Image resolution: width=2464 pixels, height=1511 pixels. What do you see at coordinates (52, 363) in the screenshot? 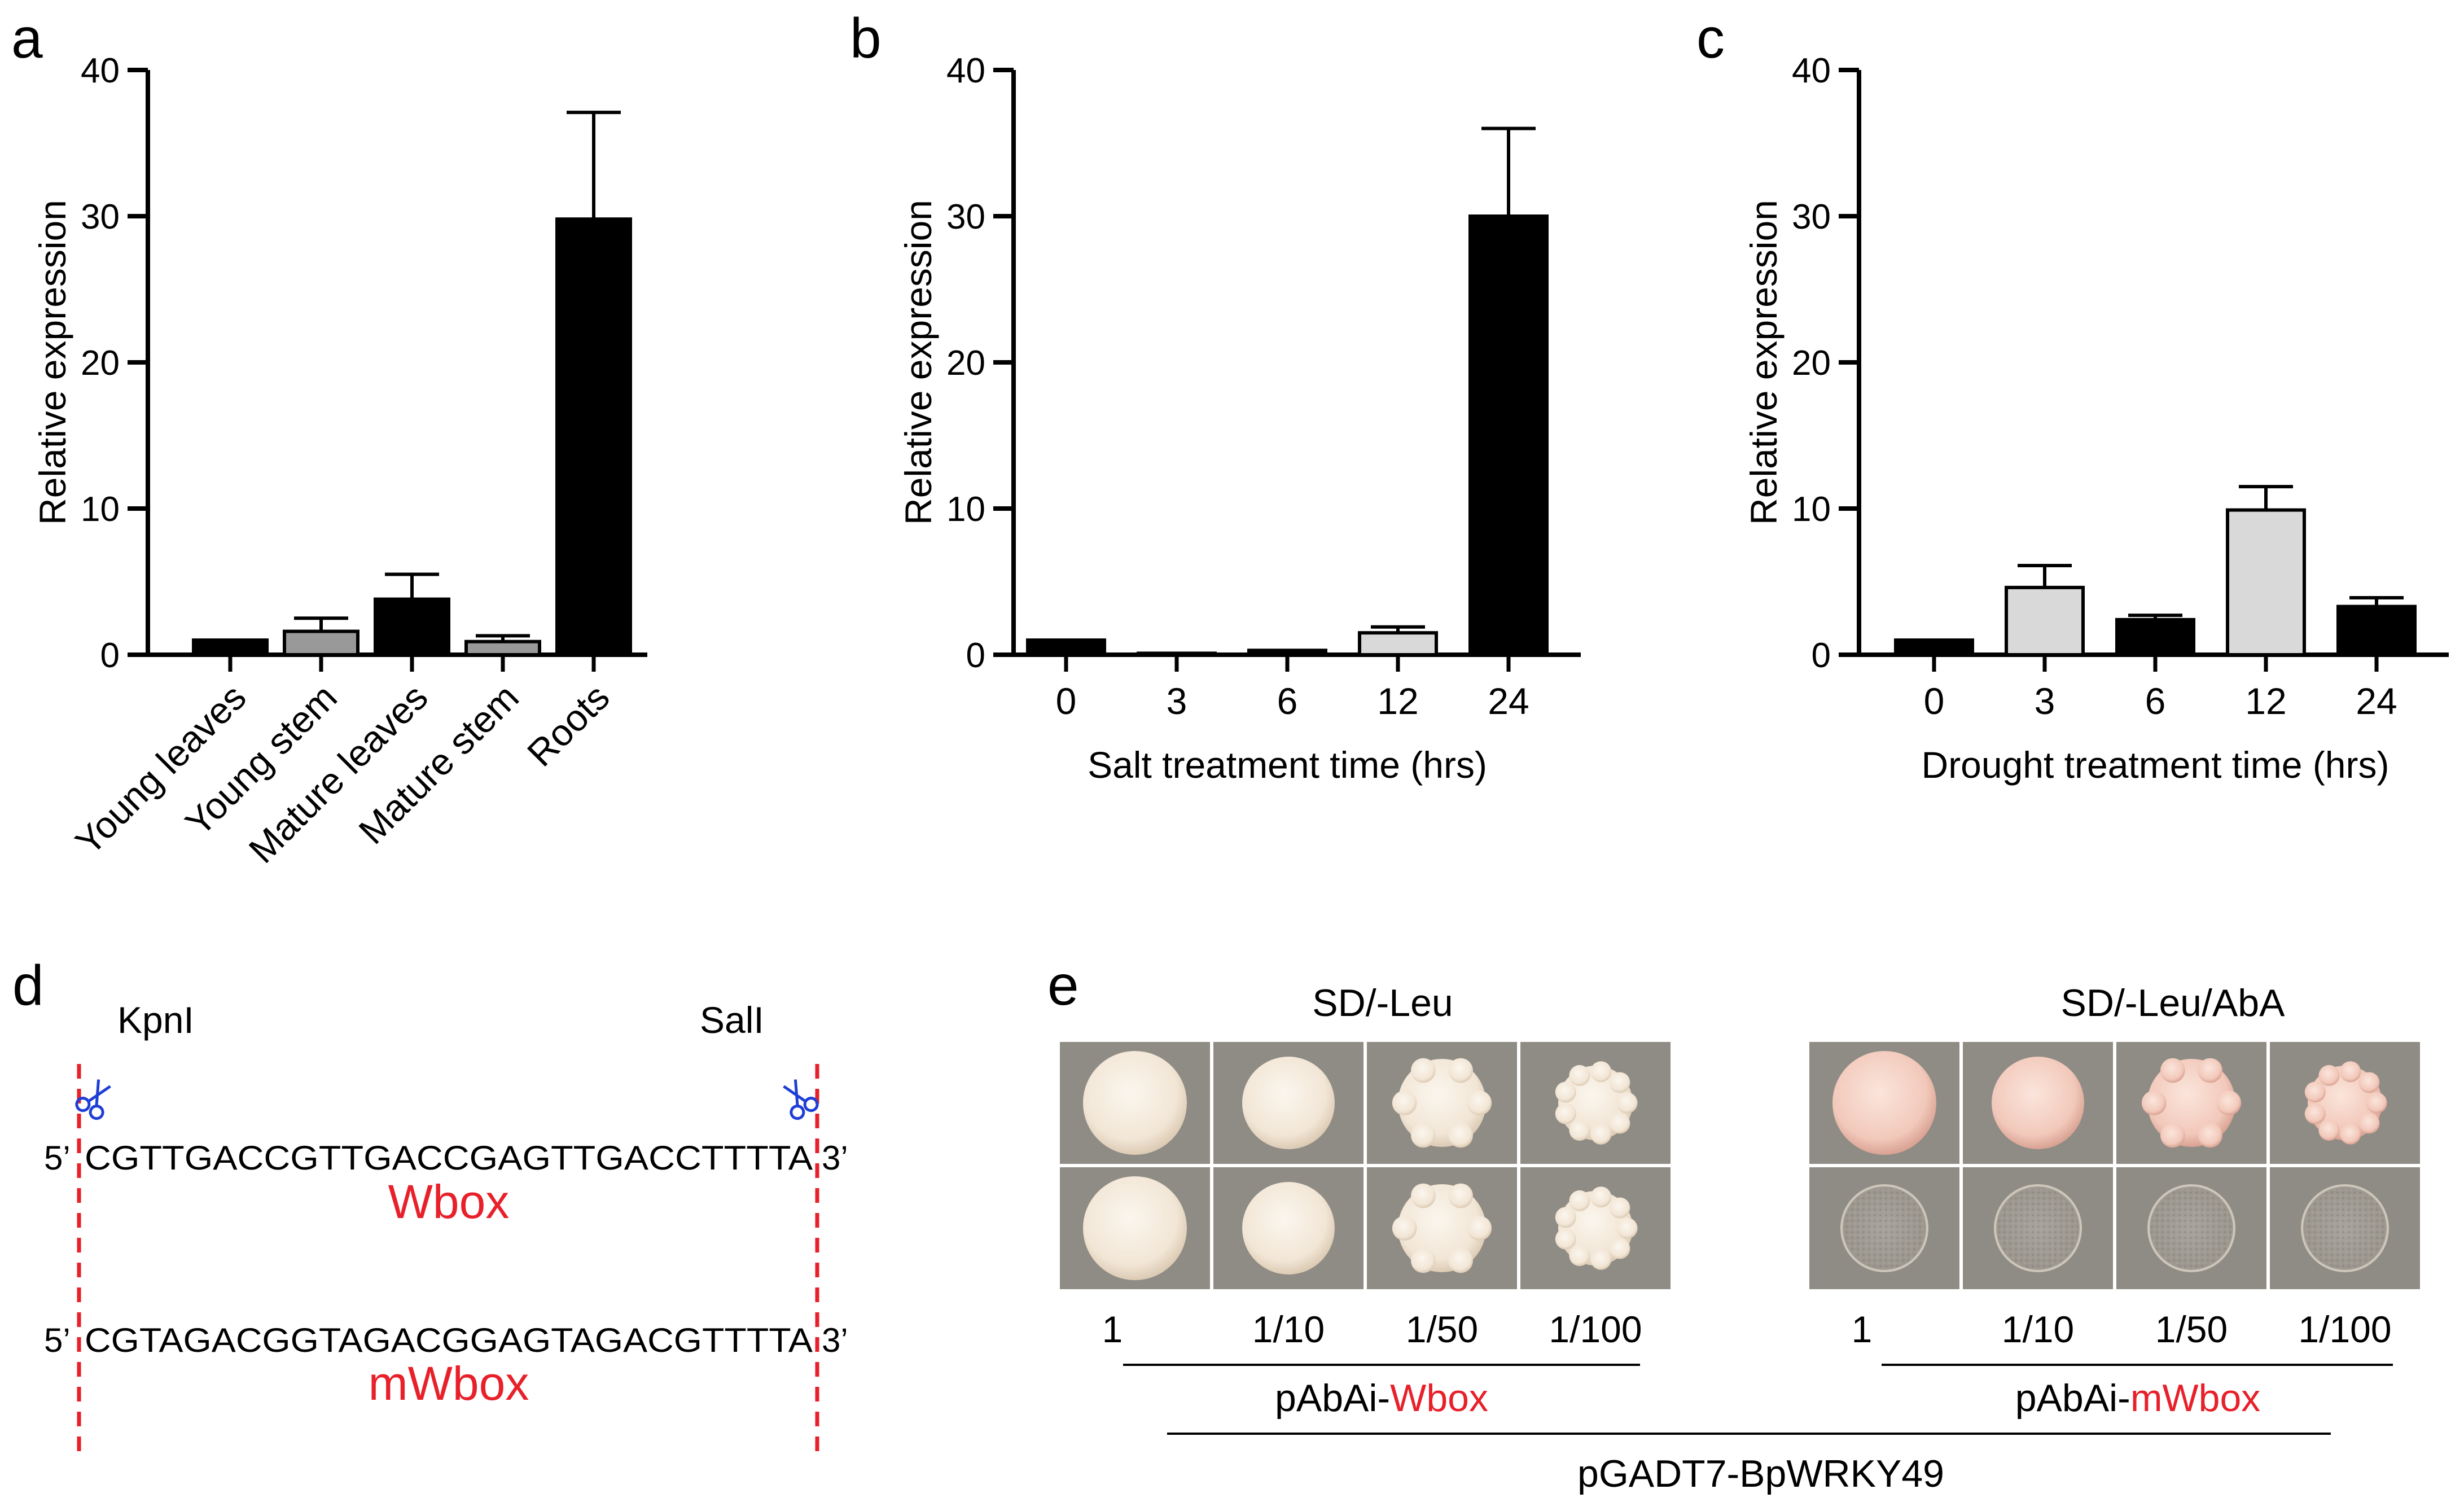
I see `y-axis-label-a: Relative expression` at bounding box center [52, 363].